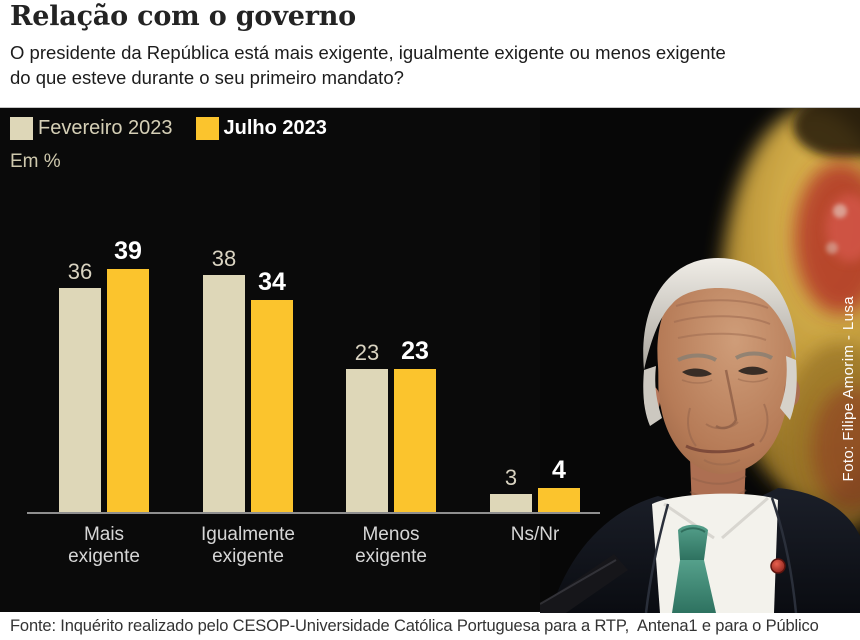  What do you see at coordinates (535, 534) in the screenshot?
I see `category-label-4: Ns/Nr` at bounding box center [535, 534].